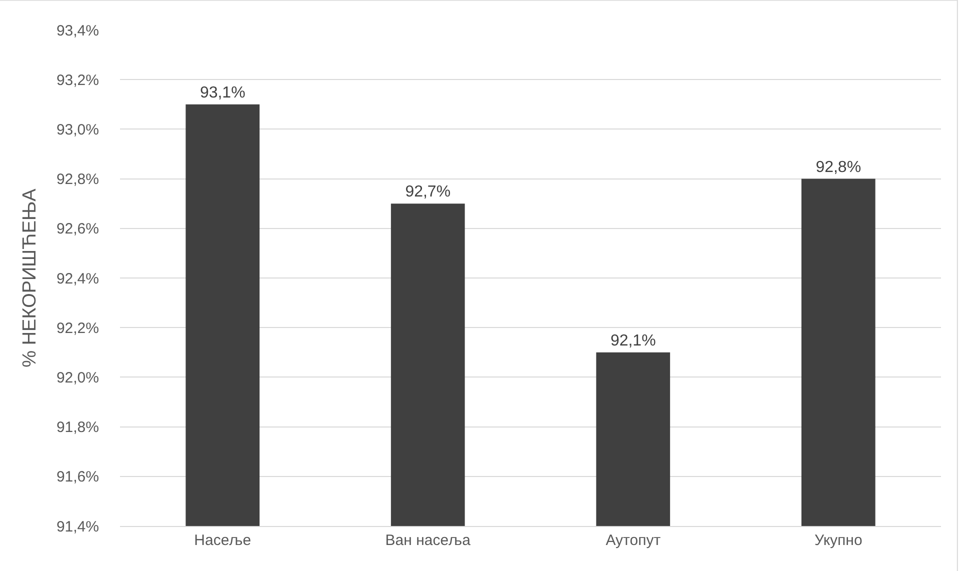  I want to click on y-tick-label: 91,6%, so click(77, 477).